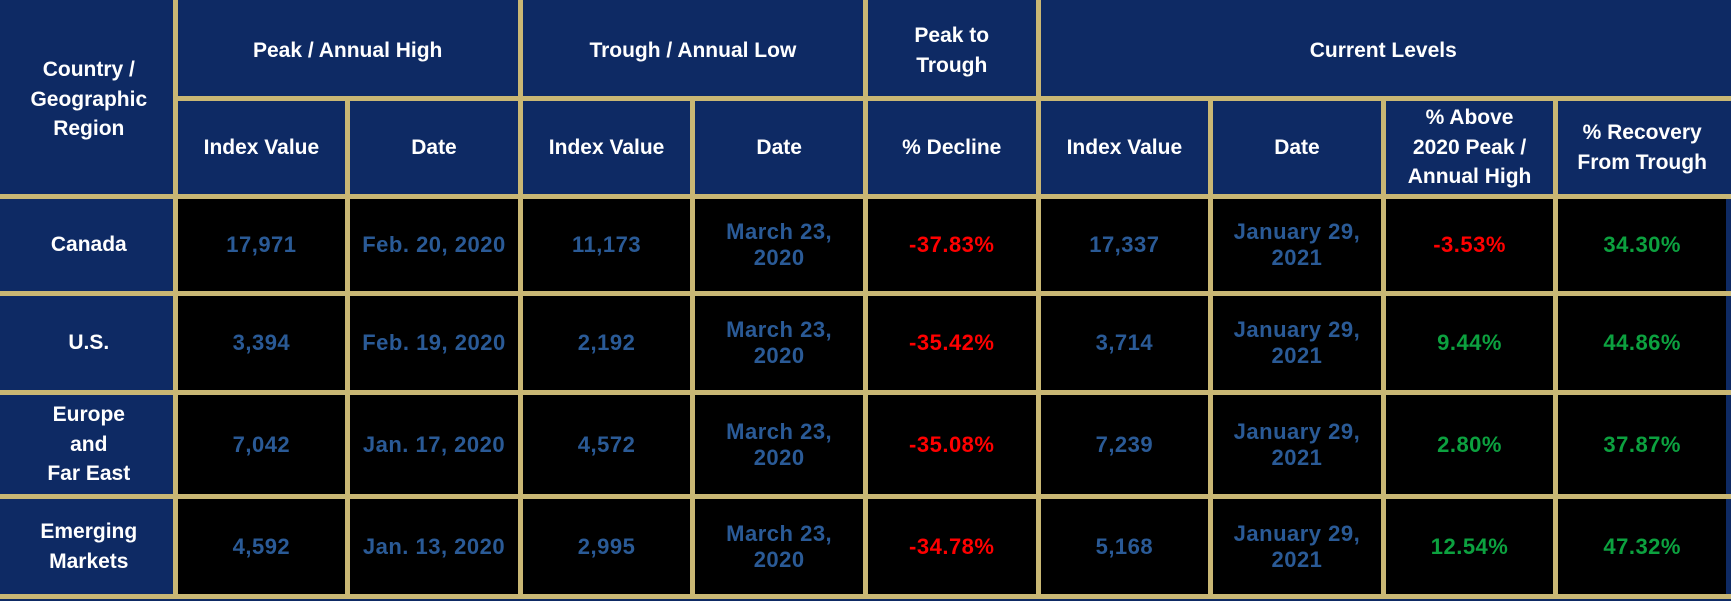  I want to click on col-header-pct-above-peak: % Above 2020 Peak / Annual High, so click(1469, 147).